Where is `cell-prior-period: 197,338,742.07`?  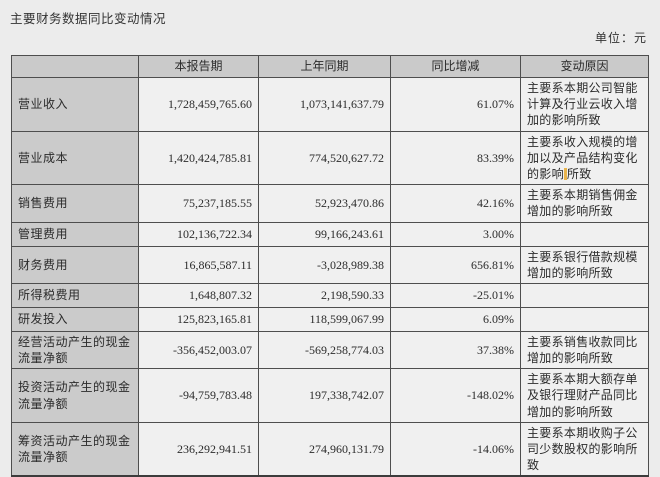
cell-prior-period: 197,338,742.07 is located at coordinates (324, 395).